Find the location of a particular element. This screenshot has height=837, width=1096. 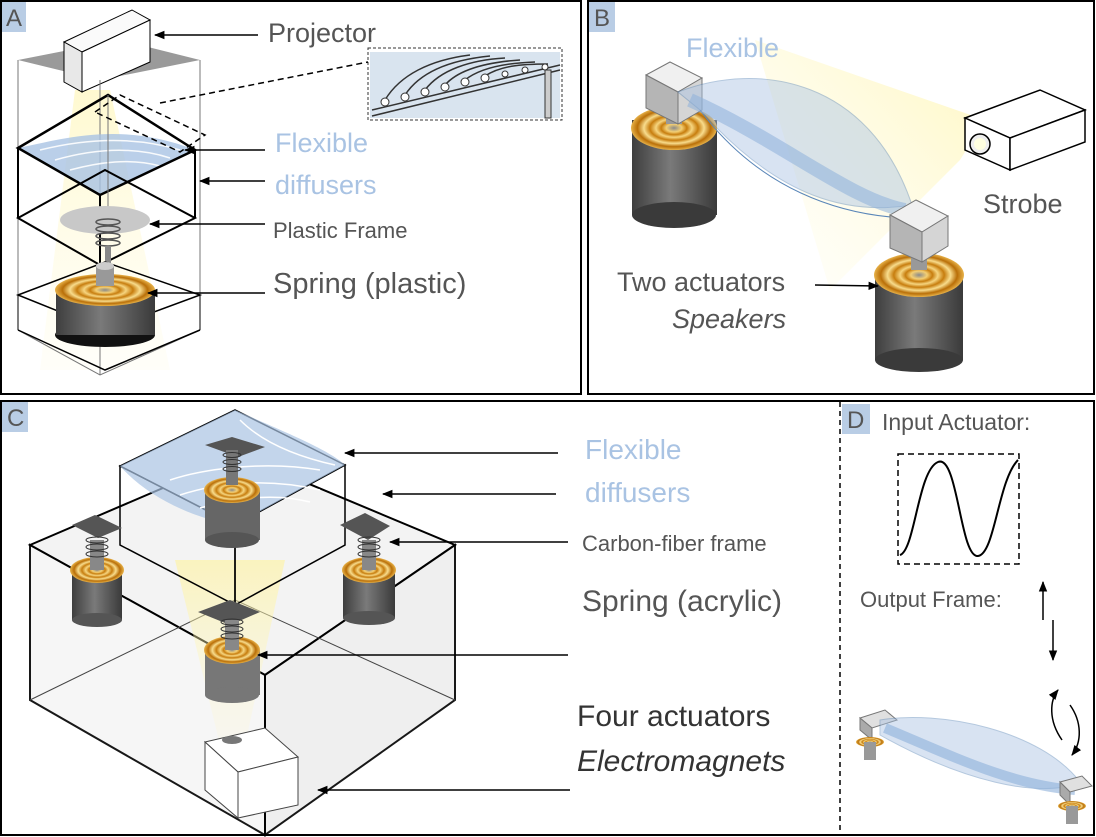

panel-d-letter: D is located at coordinates (855, 420).